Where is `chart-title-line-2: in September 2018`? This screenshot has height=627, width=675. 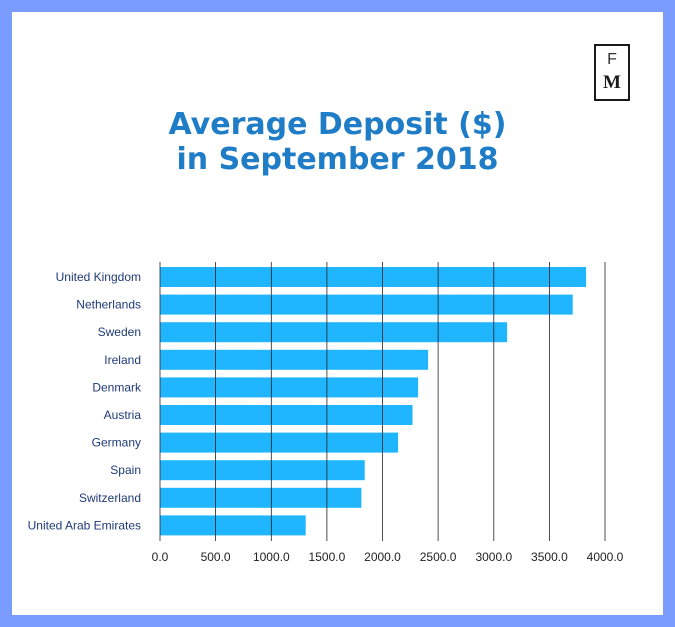 chart-title-line-2: in September 2018 is located at coordinates (337, 159).